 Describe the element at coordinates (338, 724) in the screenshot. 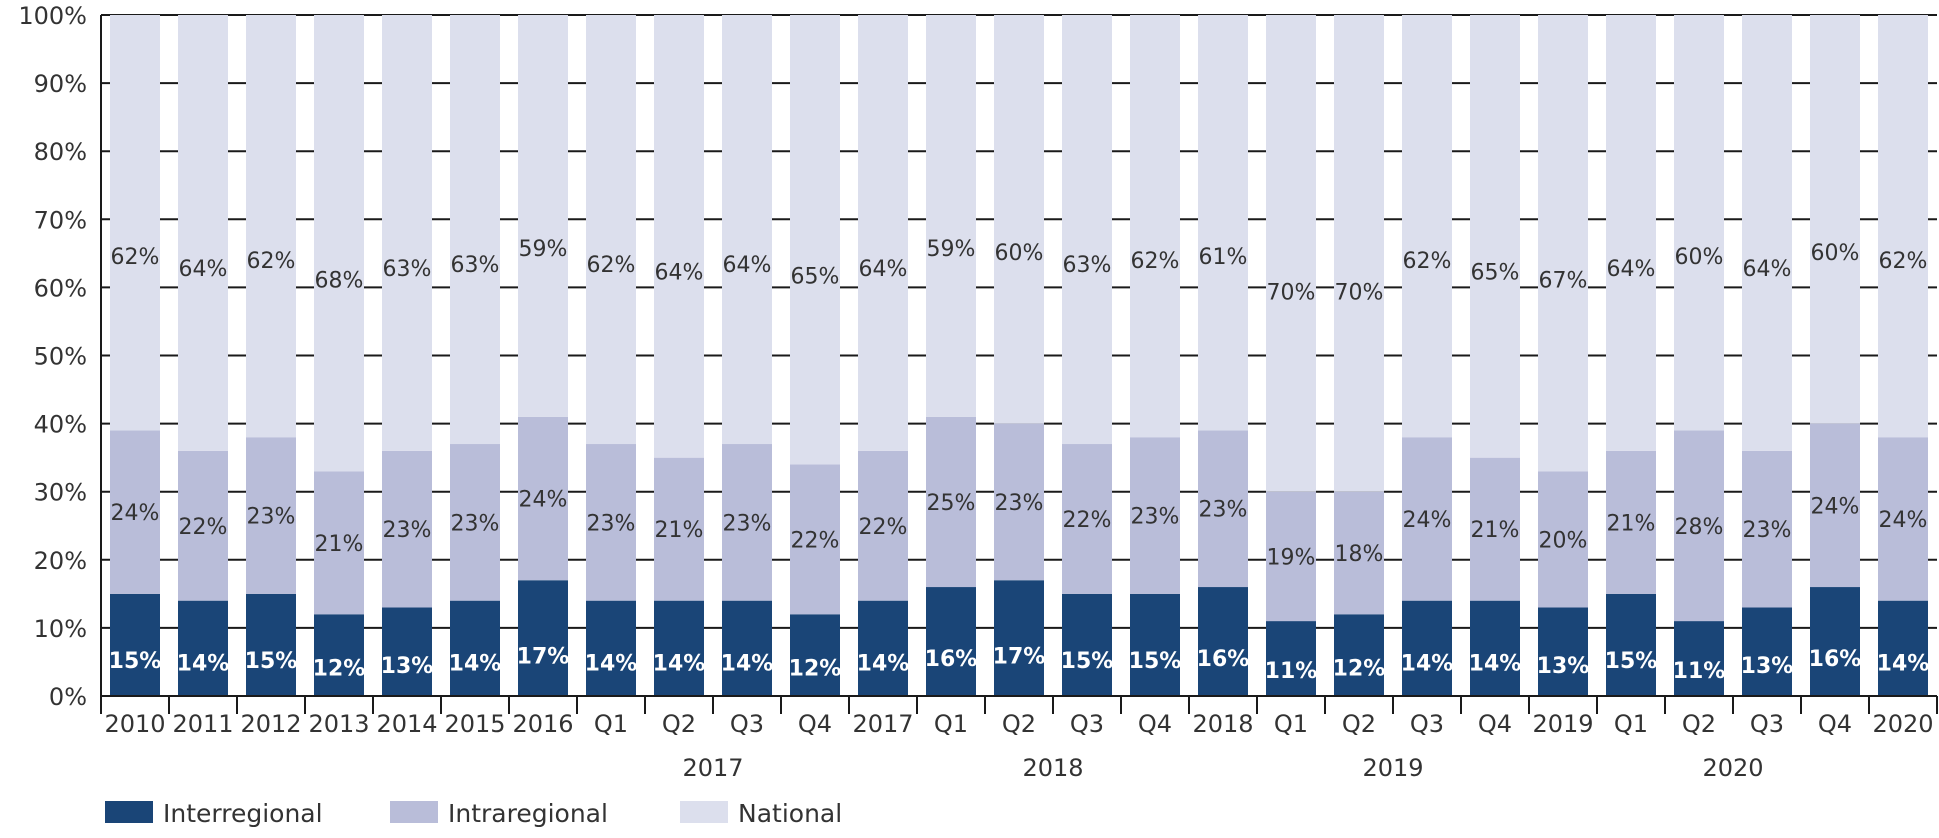

I see `x-tick-label: 2013` at that location.